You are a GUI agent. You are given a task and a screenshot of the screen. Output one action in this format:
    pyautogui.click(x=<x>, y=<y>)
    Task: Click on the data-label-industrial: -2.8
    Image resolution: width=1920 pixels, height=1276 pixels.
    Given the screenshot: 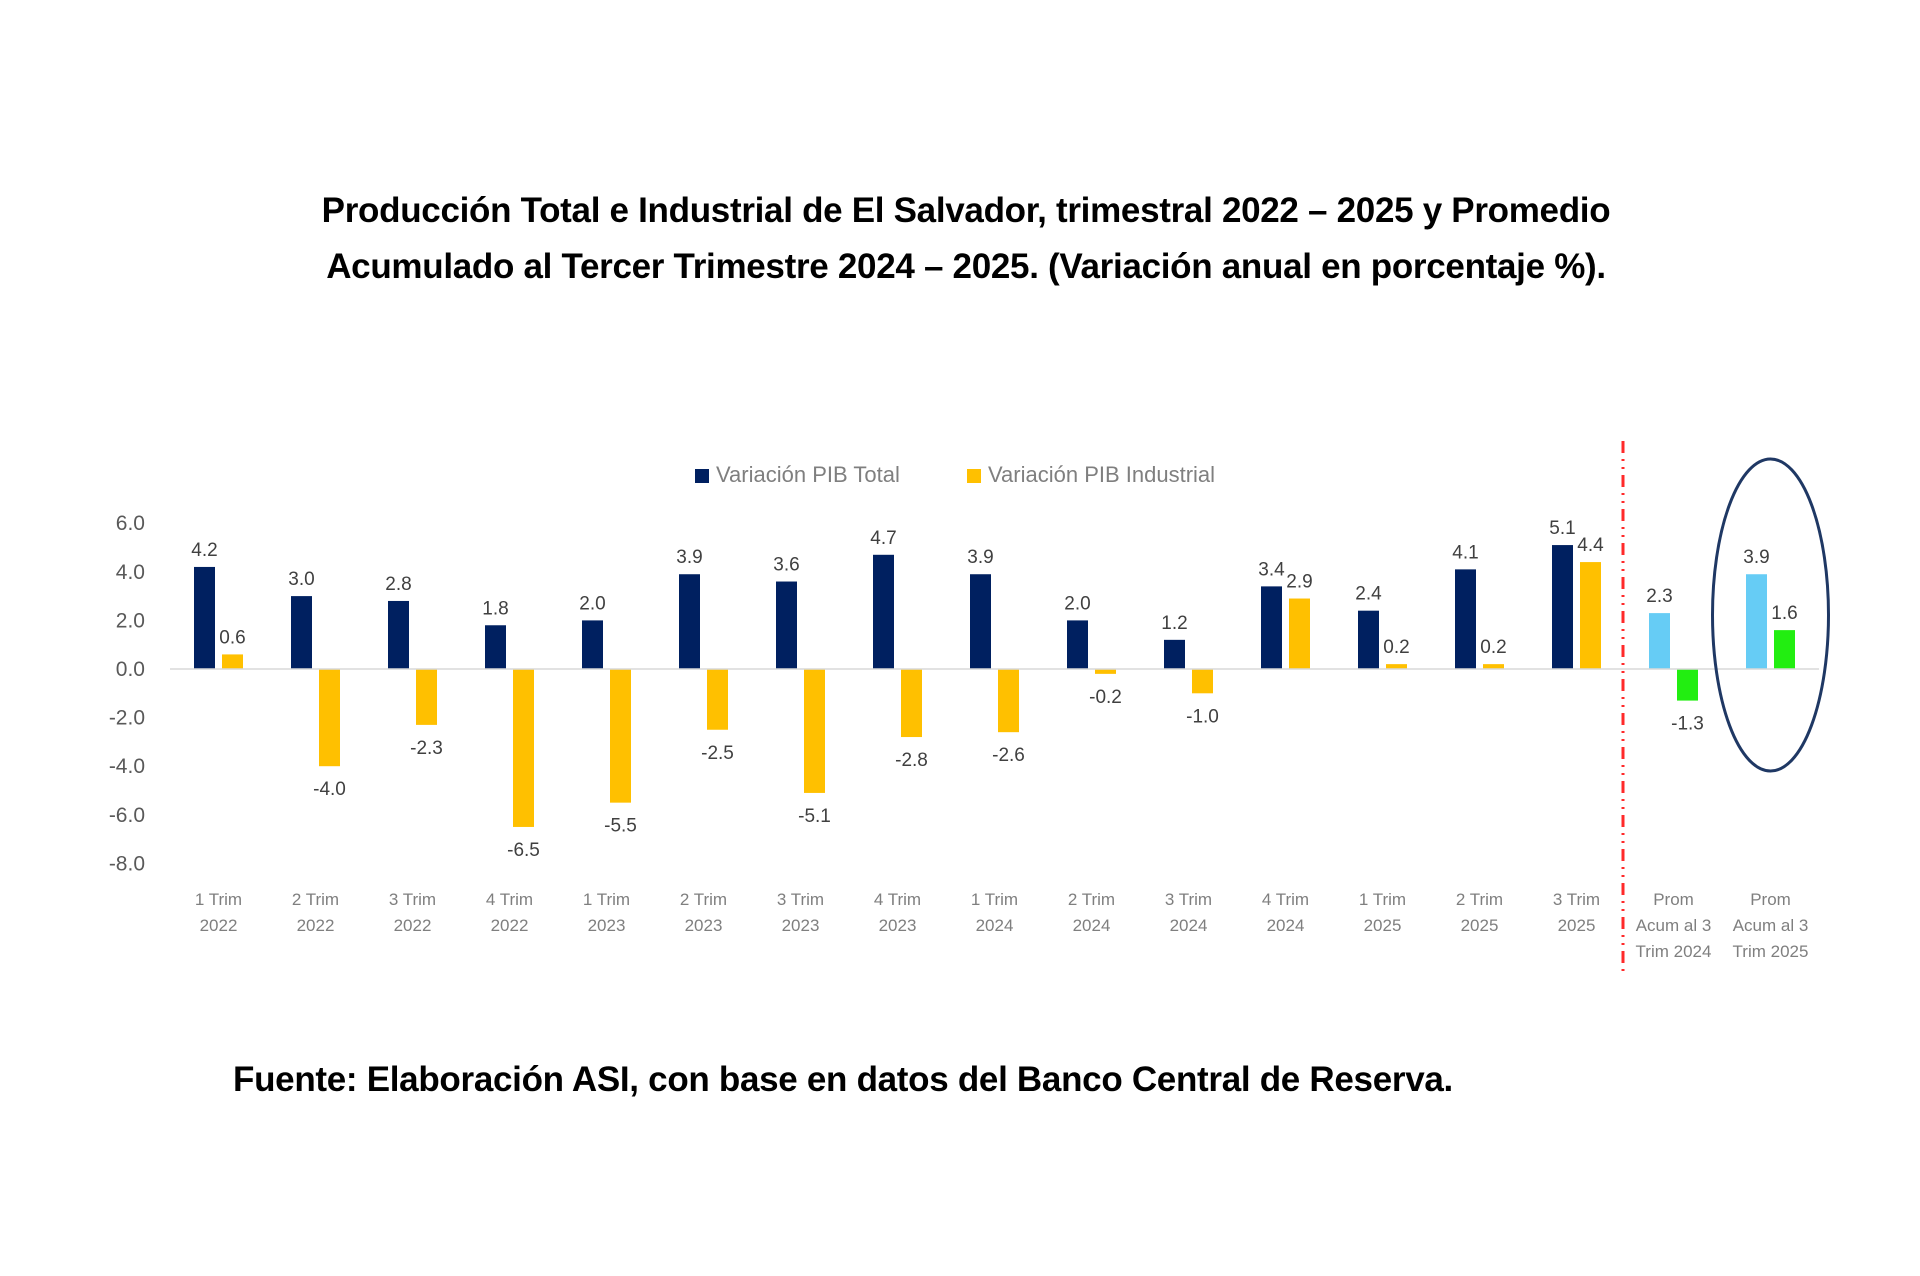 What is the action you would take?
    pyautogui.click(x=911, y=760)
    